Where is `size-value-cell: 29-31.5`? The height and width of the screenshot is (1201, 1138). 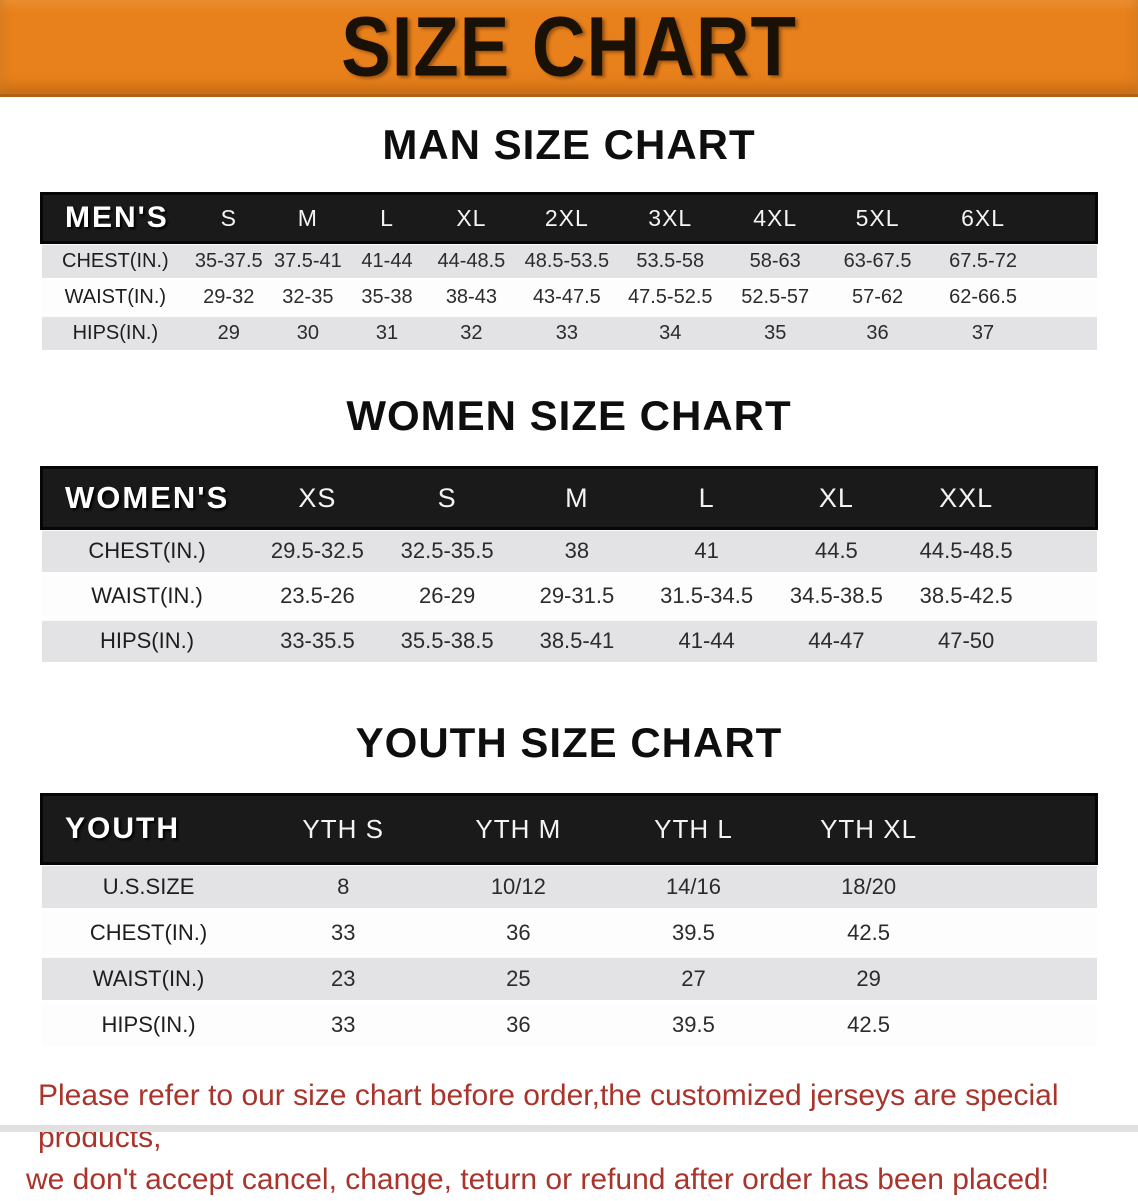 size-value-cell: 29-31.5 is located at coordinates (577, 596).